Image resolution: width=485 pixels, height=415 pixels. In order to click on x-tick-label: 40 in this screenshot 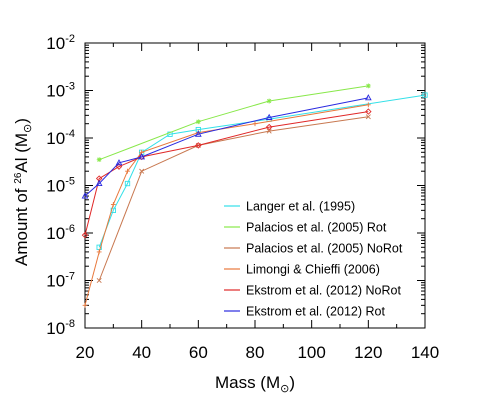, I will do `click(141, 352)`.